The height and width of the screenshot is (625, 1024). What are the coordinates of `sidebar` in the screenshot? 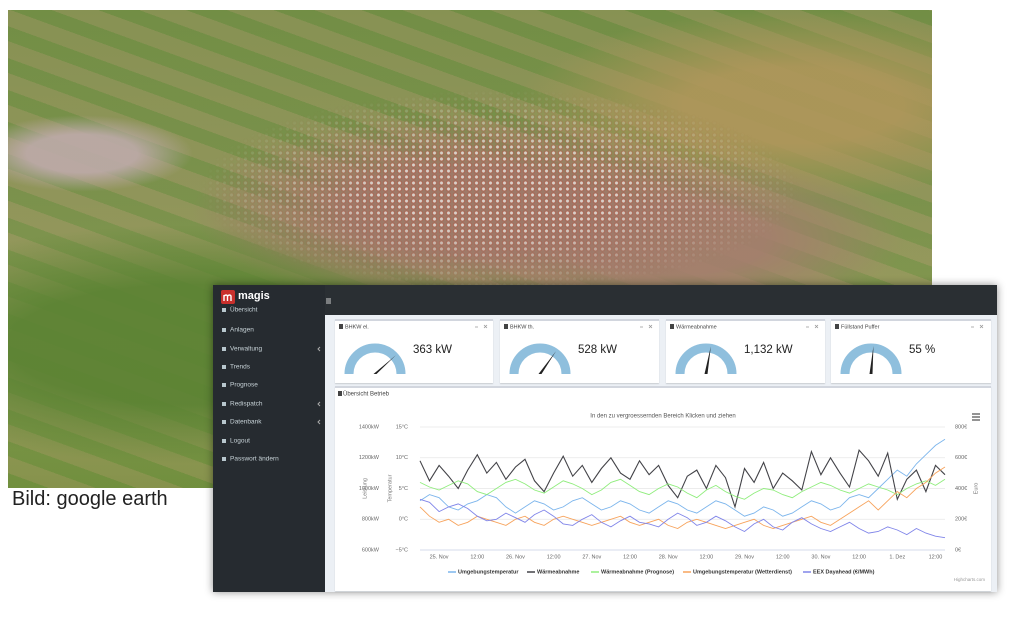 It's located at (269, 438).